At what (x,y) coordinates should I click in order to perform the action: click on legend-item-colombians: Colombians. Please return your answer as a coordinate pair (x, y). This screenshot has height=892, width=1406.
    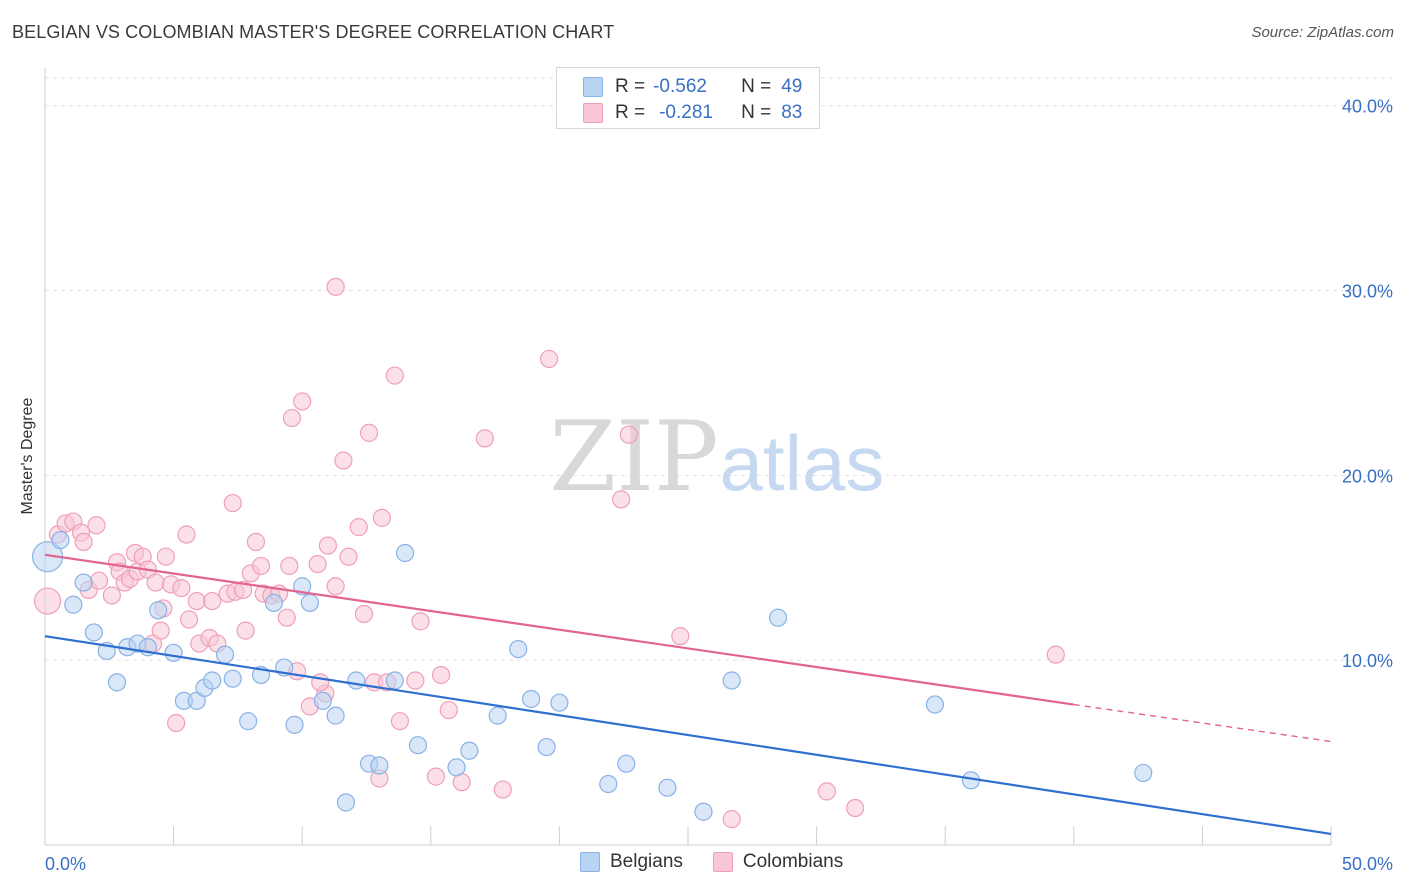
    Looking at the image, I should click on (778, 862).